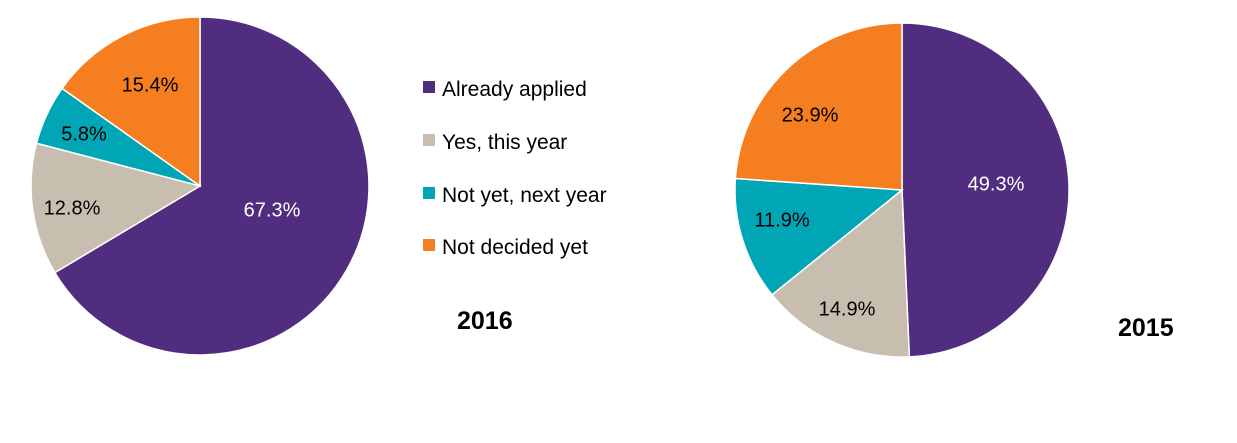 The image size is (1237, 443). Describe the element at coordinates (150, 85) in the screenshot. I see `data-label-2016-not-decided-yet: 15.4%` at that location.